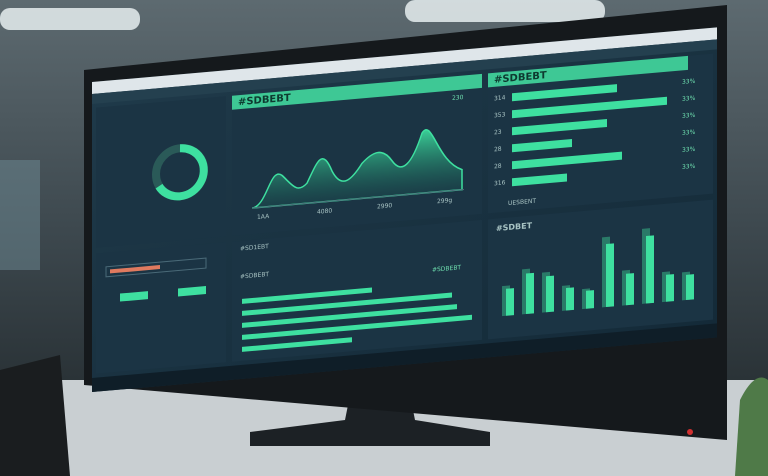  I want to click on panel-title: #SDBET, so click(514, 227).